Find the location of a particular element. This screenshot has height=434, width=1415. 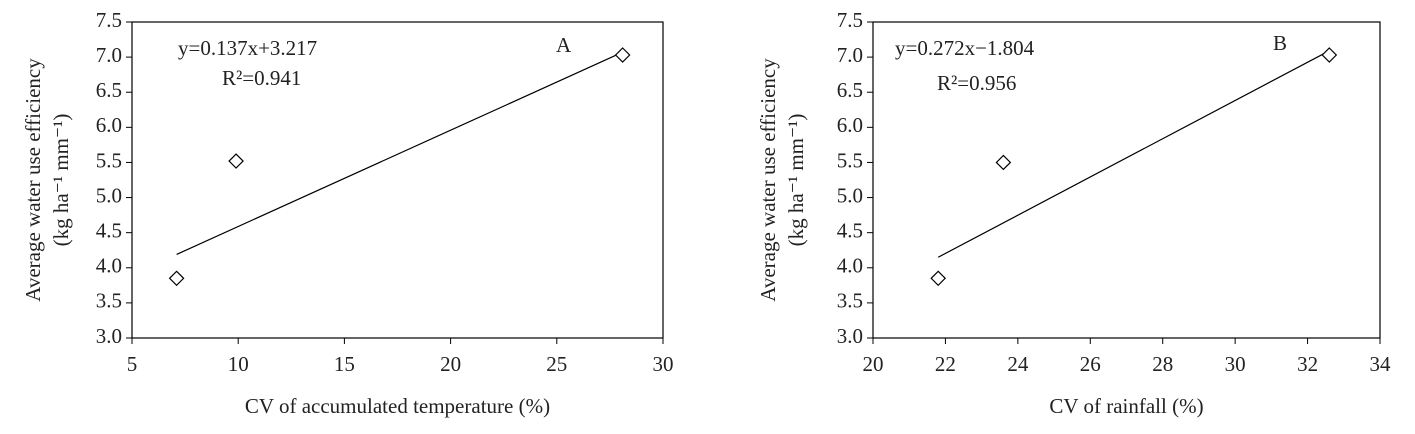

r-squared: R²=0.956 is located at coordinates (976, 83).